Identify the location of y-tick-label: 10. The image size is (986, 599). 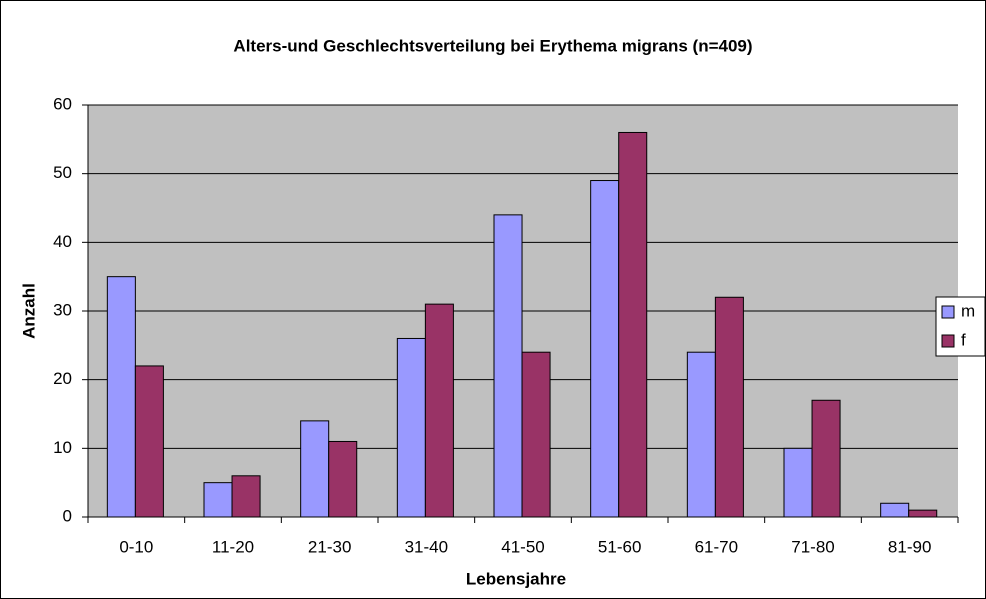
(62, 447).